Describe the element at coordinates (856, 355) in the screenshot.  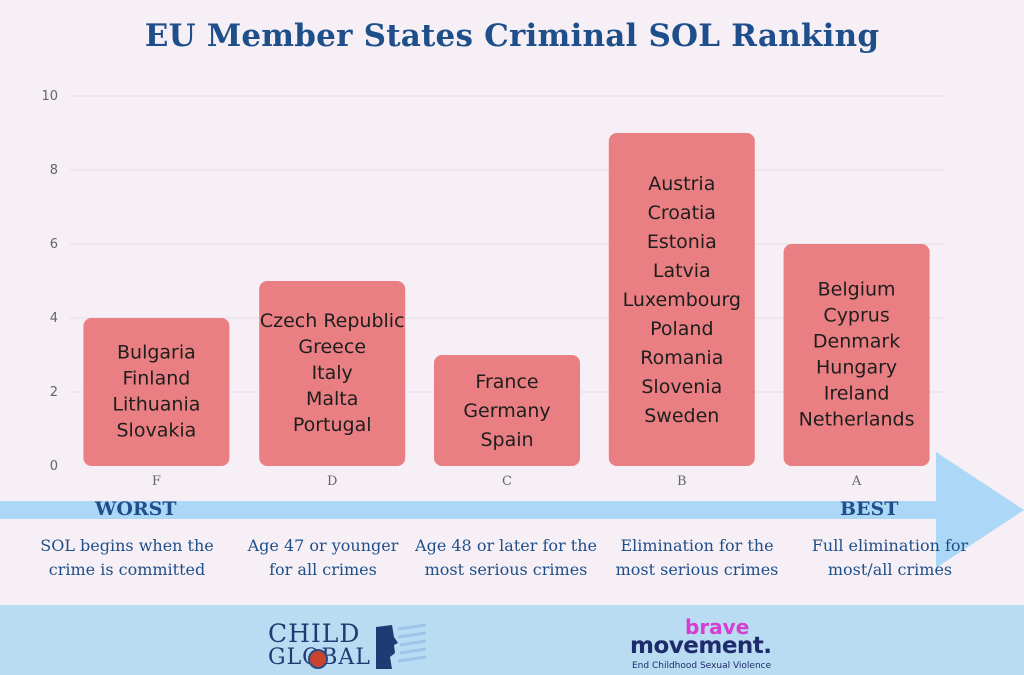
I see `bar-A` at that location.